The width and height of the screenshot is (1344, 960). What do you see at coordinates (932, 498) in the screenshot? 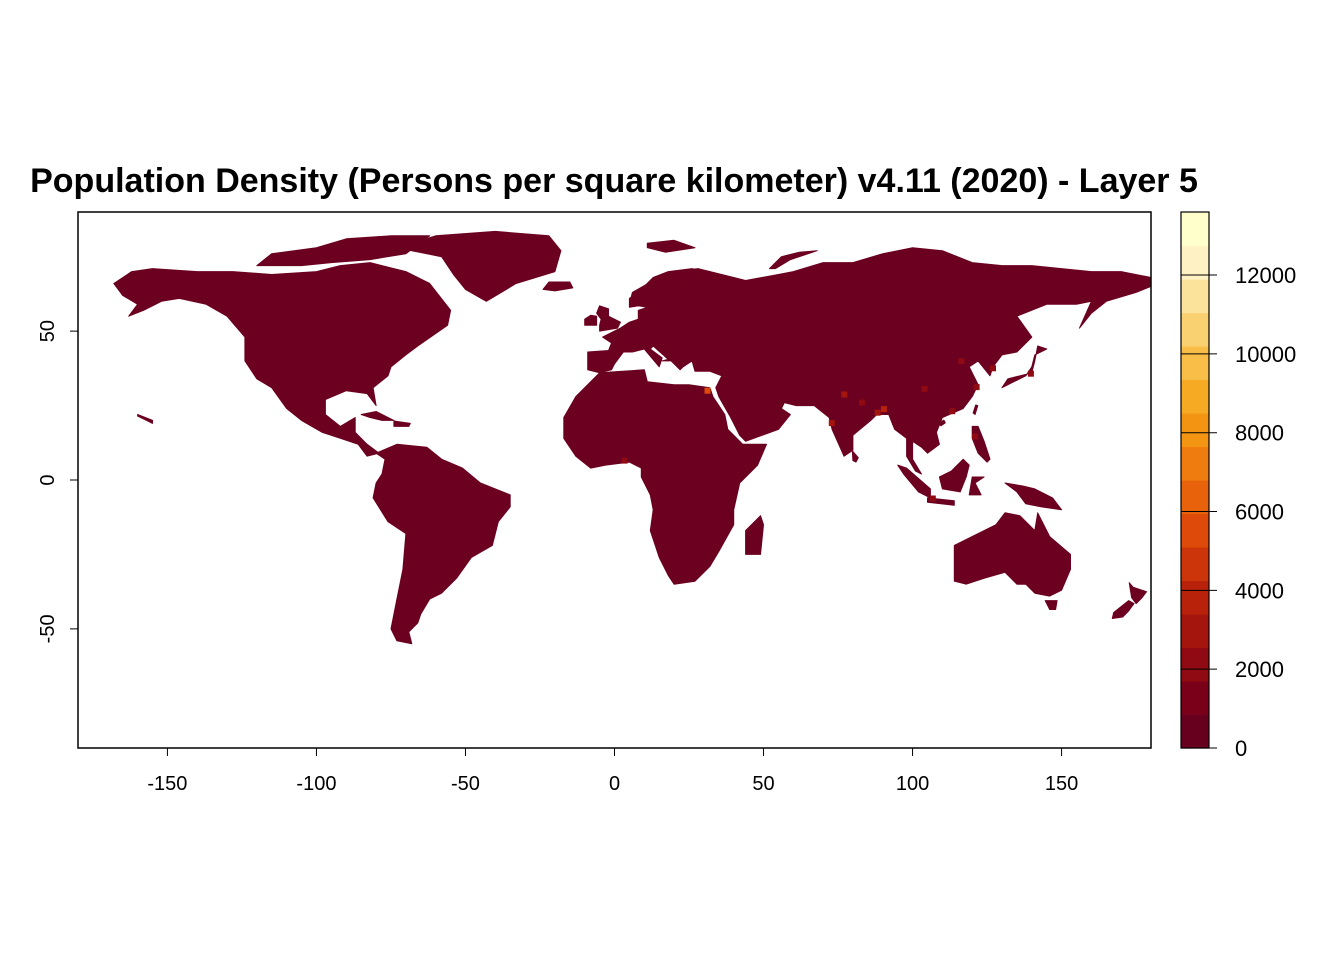
I see `hotspot-jakarta` at bounding box center [932, 498].